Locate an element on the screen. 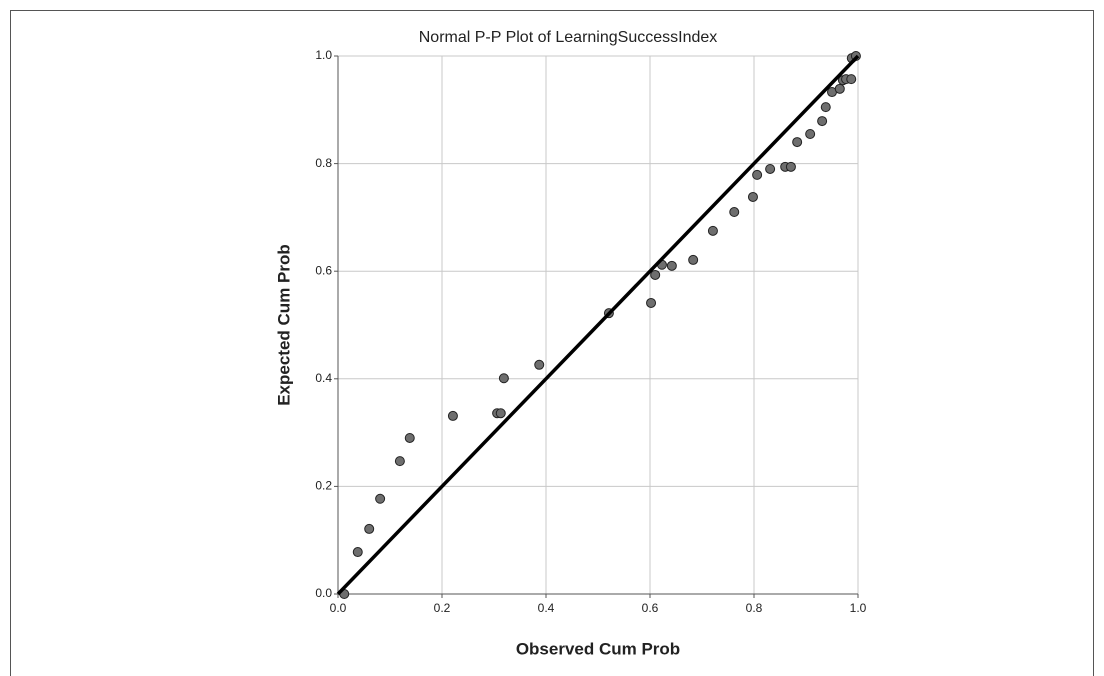 This screenshot has width=1104, height=676. x-tick-label: 0.2 is located at coordinates (442, 608).